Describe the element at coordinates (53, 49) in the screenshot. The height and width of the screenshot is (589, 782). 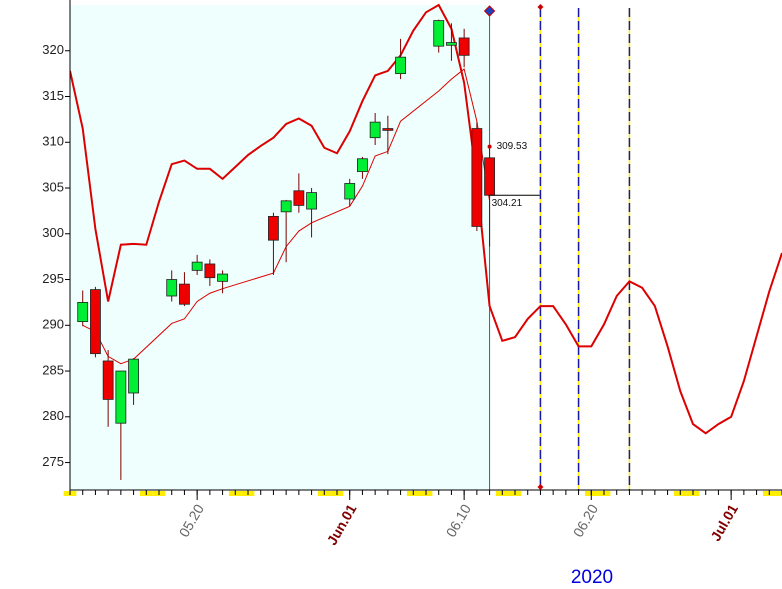
I see `y-tick-label: 320` at that location.